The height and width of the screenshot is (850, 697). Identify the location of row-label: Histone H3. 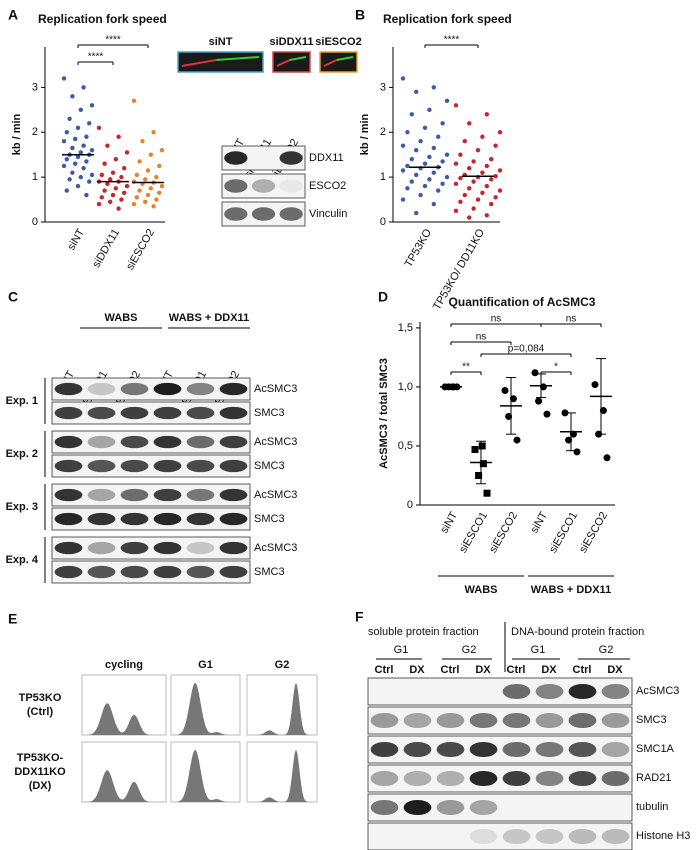
(663, 836).